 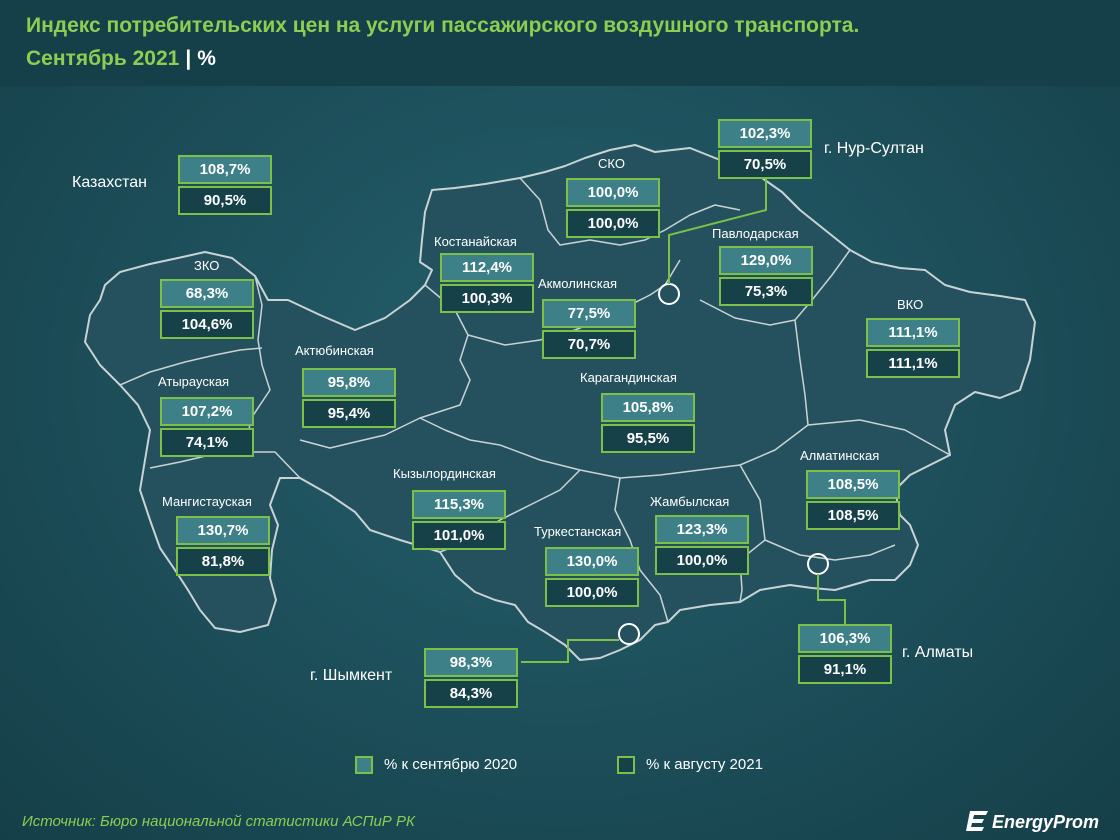 I want to click on value-box-aug2021-vko: 111,1%, so click(x=913, y=363).